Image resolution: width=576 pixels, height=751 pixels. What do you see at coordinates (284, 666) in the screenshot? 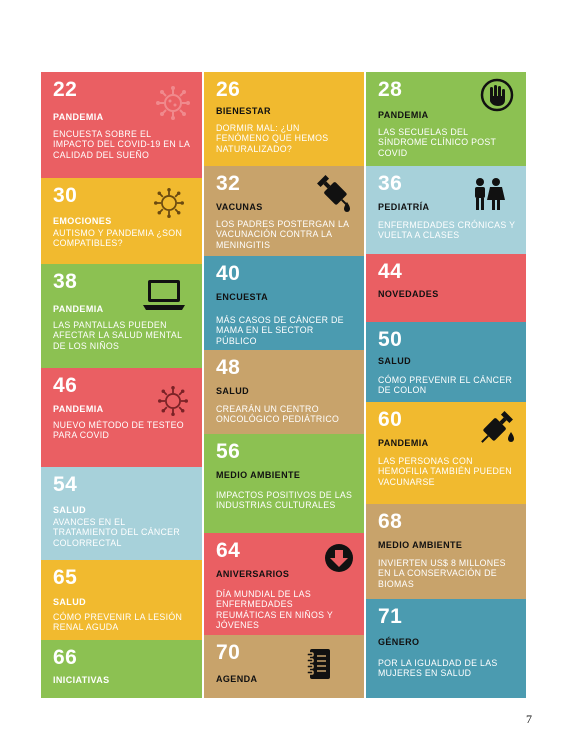
I see `toc-entry-70: 70 AGENDA` at bounding box center [284, 666].